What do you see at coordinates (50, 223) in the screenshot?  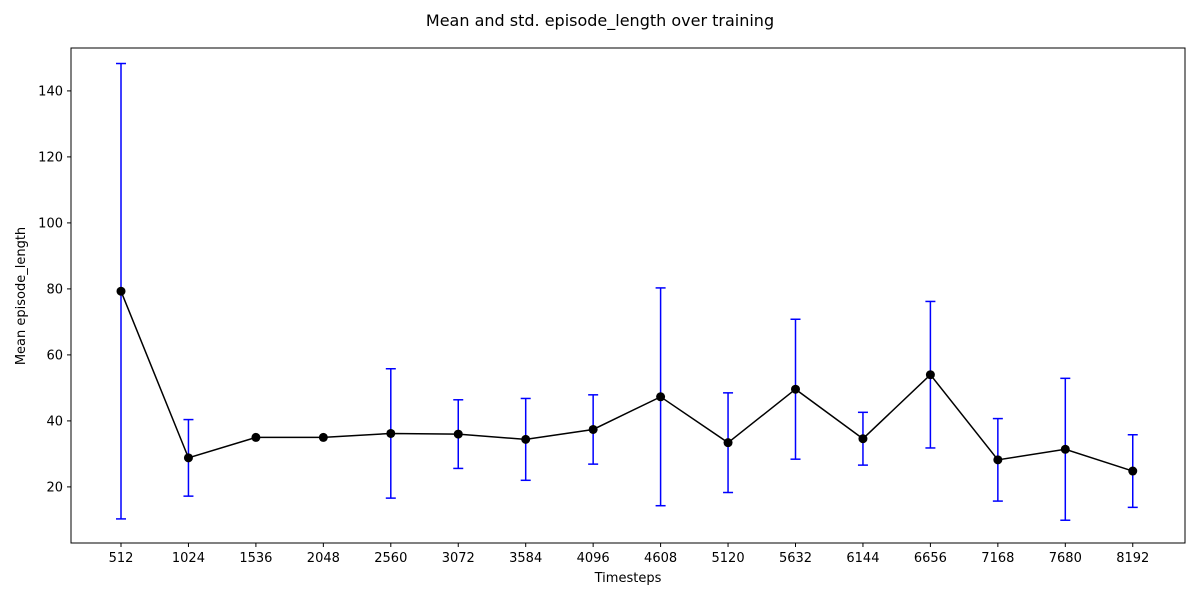 I see `y-tick-label: 100` at bounding box center [50, 223].